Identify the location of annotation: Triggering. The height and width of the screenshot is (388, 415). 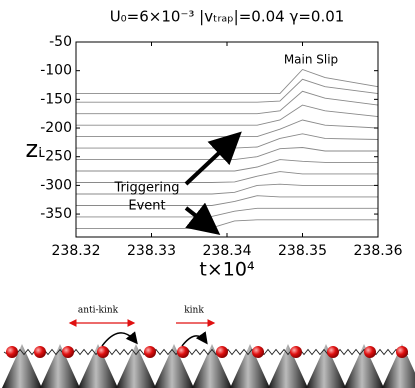
(147, 188).